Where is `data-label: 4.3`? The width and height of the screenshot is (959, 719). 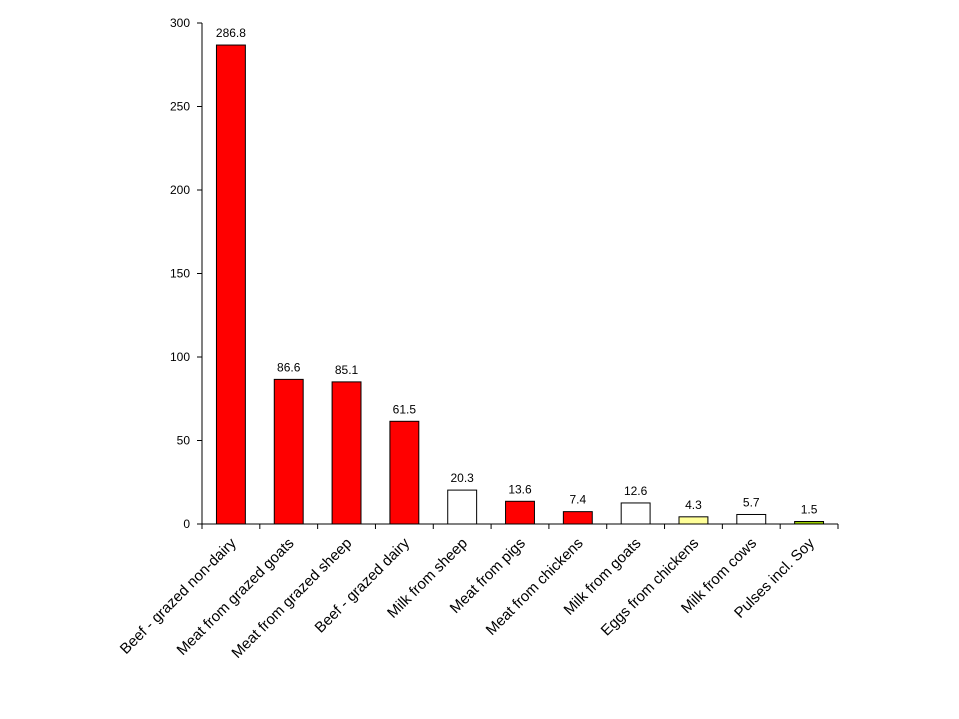
data-label: 4.3 is located at coordinates (693, 505).